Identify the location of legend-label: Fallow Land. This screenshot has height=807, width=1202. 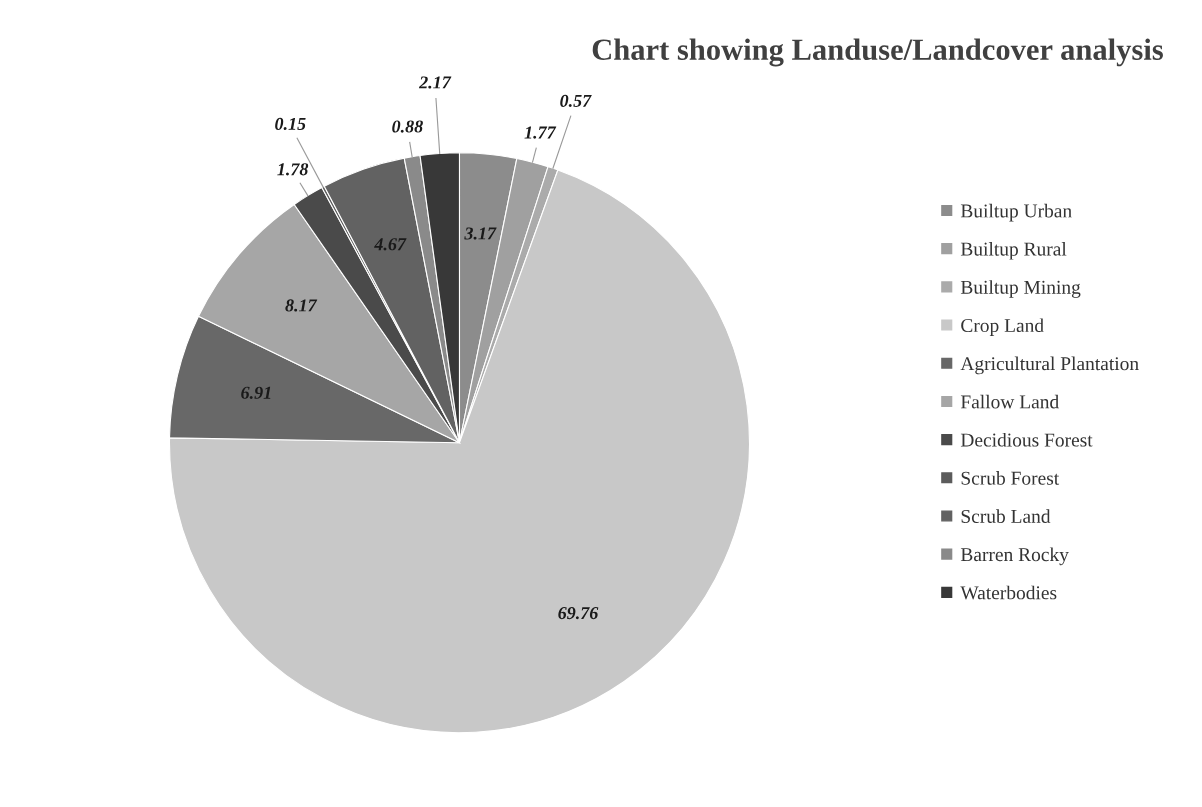
(1009, 401).